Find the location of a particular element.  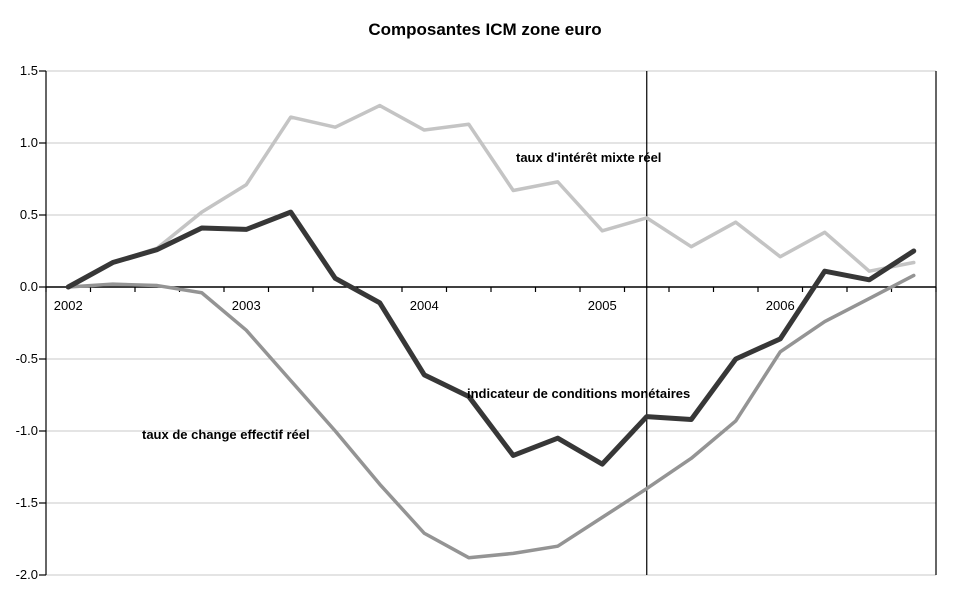

y-axis-tick-label: 0.0 is located at coordinates (28, 286).